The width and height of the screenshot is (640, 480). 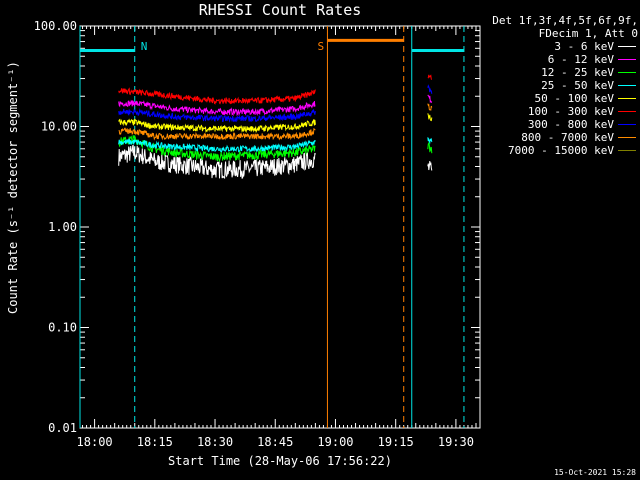 What do you see at coordinates (59, 127) in the screenshot?
I see `y-tick-label: 10.00` at bounding box center [59, 127].